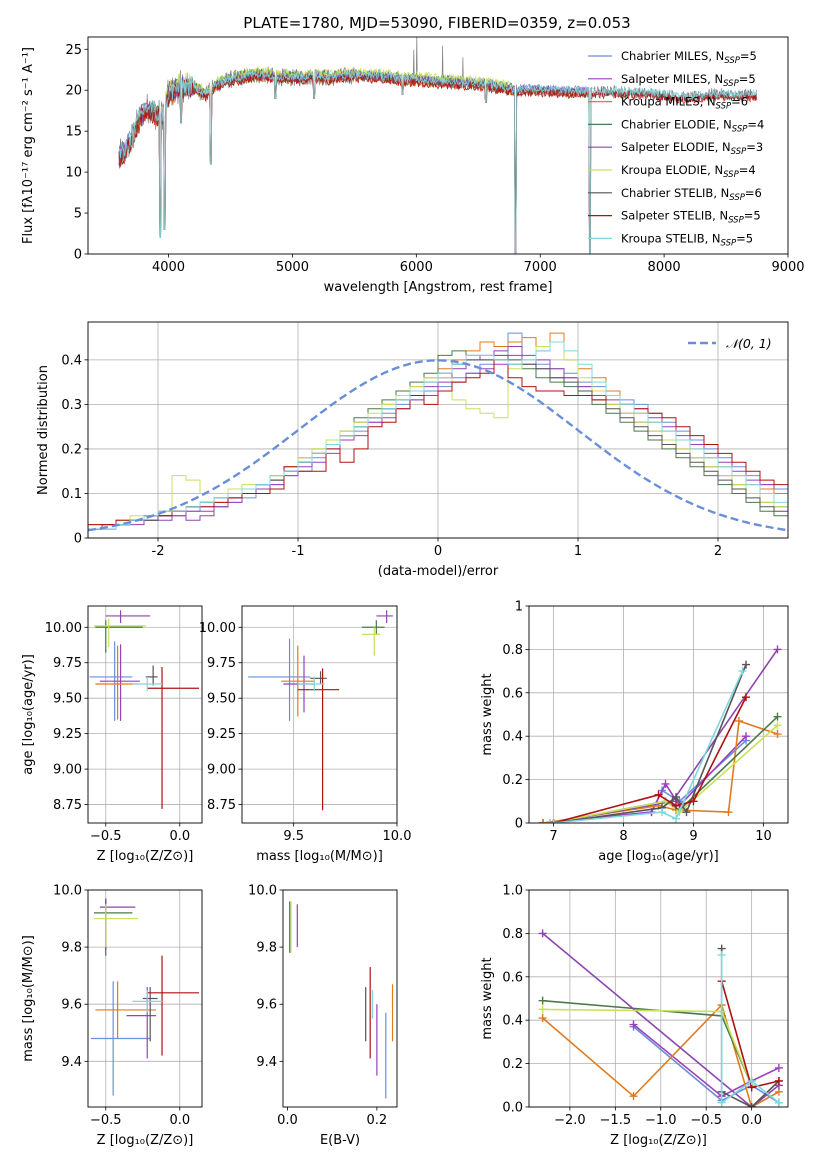 Image resolution: width=819 pixels, height=1170 pixels. What do you see at coordinates (438, 571) in the screenshot?
I see `x-axis-label: (data-model)/error` at bounding box center [438, 571].